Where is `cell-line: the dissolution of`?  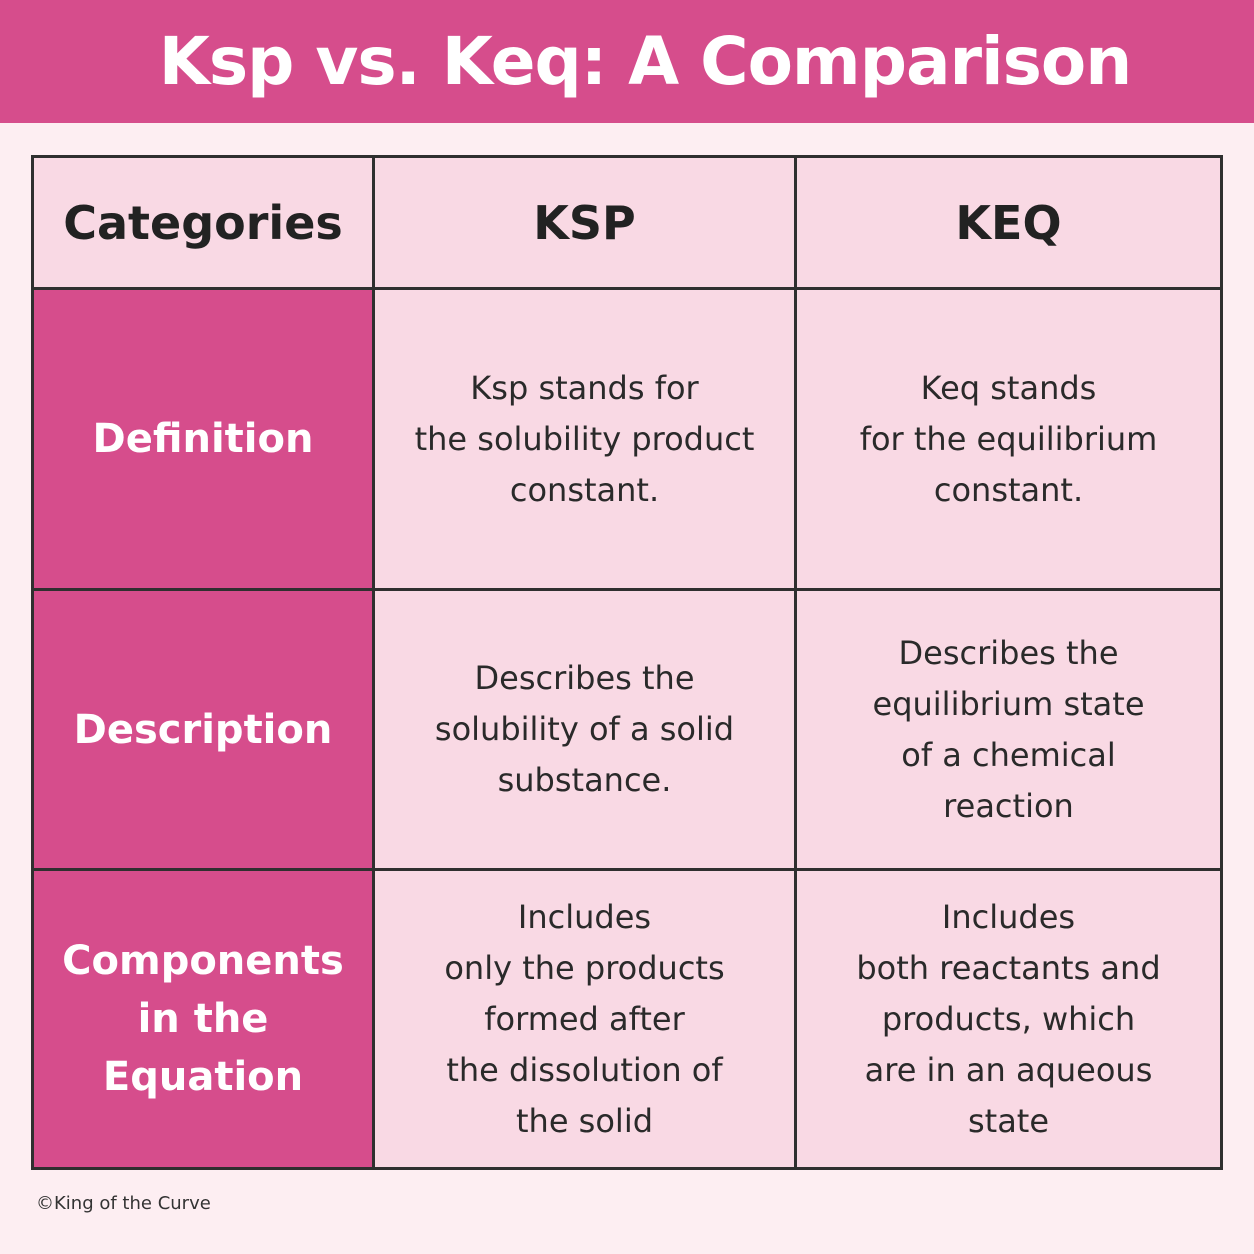 cell-line: the dissolution of is located at coordinates (584, 1069).